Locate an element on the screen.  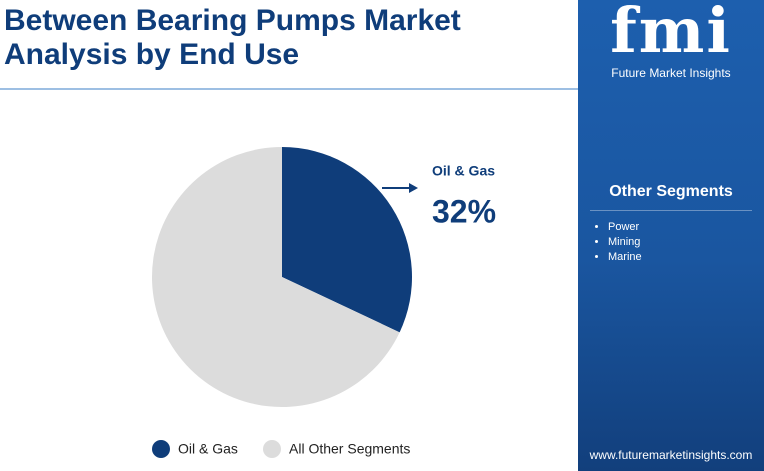
segment-list: PowerMiningMarine is located at coordinates (618, 242).